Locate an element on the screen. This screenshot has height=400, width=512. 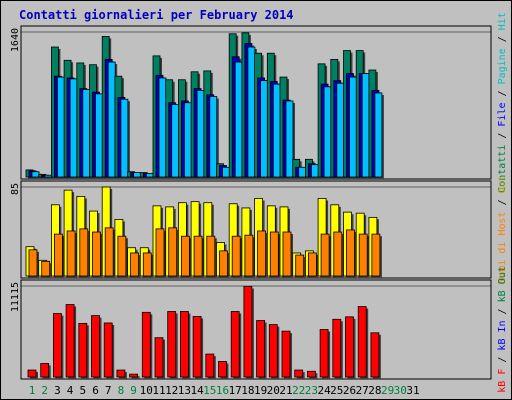
panel-3-ymax-label: 11115 is located at coordinates (15, 297).